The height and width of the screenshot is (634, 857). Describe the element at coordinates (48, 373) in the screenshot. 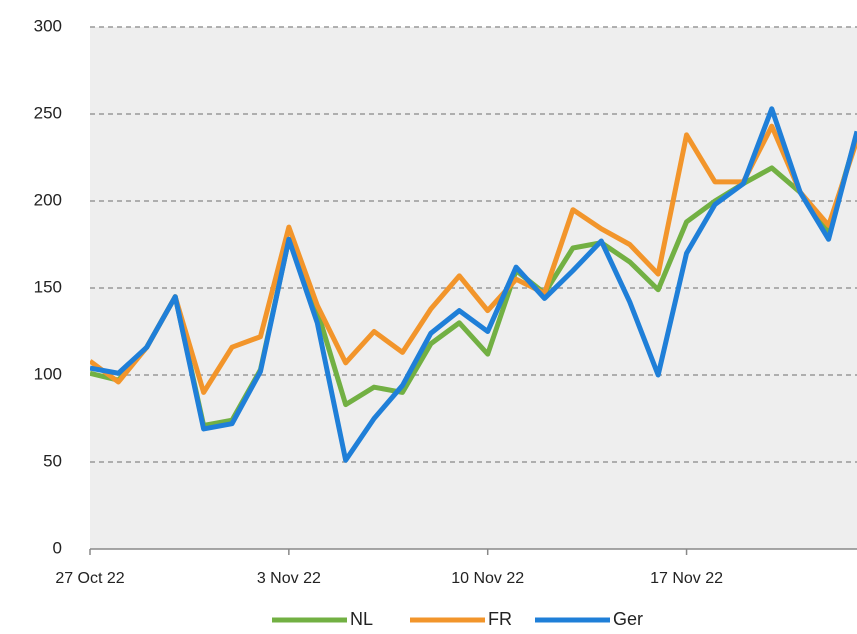

I see `y-tick-label: 100` at that location.